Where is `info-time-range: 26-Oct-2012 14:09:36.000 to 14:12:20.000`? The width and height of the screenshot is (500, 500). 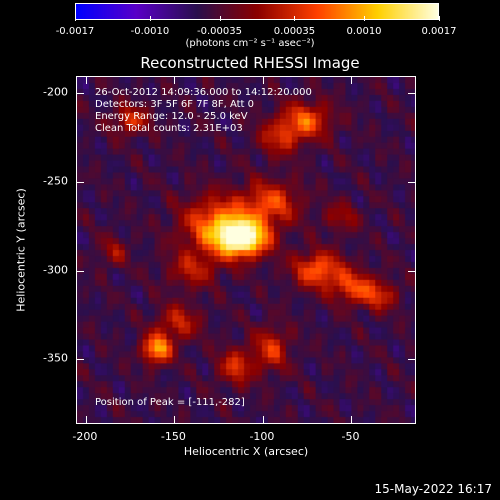
info-time-range: 26-Oct-2012 14:09:36.000 to 14:12:20.000 is located at coordinates (203, 92).